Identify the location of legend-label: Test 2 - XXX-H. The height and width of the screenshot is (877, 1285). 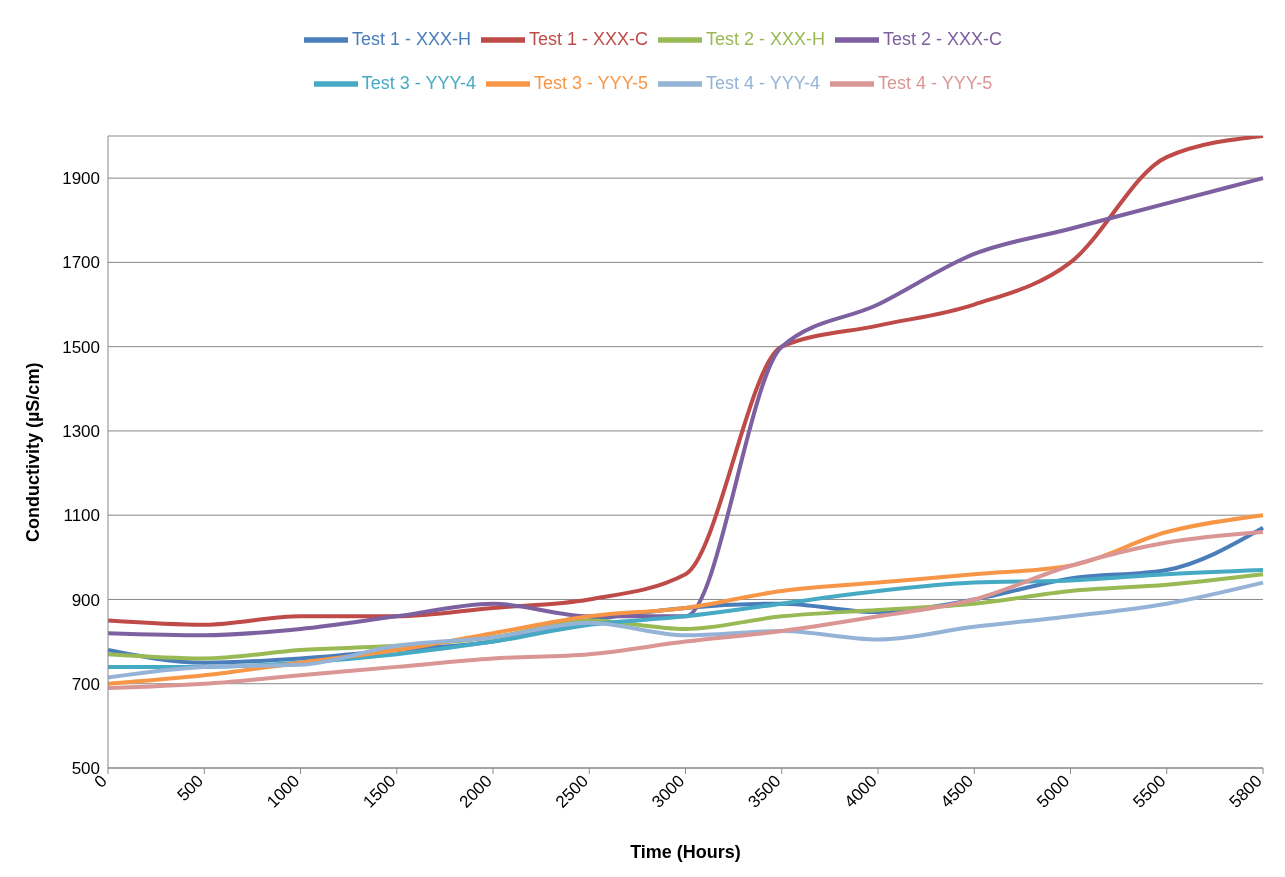
(766, 38).